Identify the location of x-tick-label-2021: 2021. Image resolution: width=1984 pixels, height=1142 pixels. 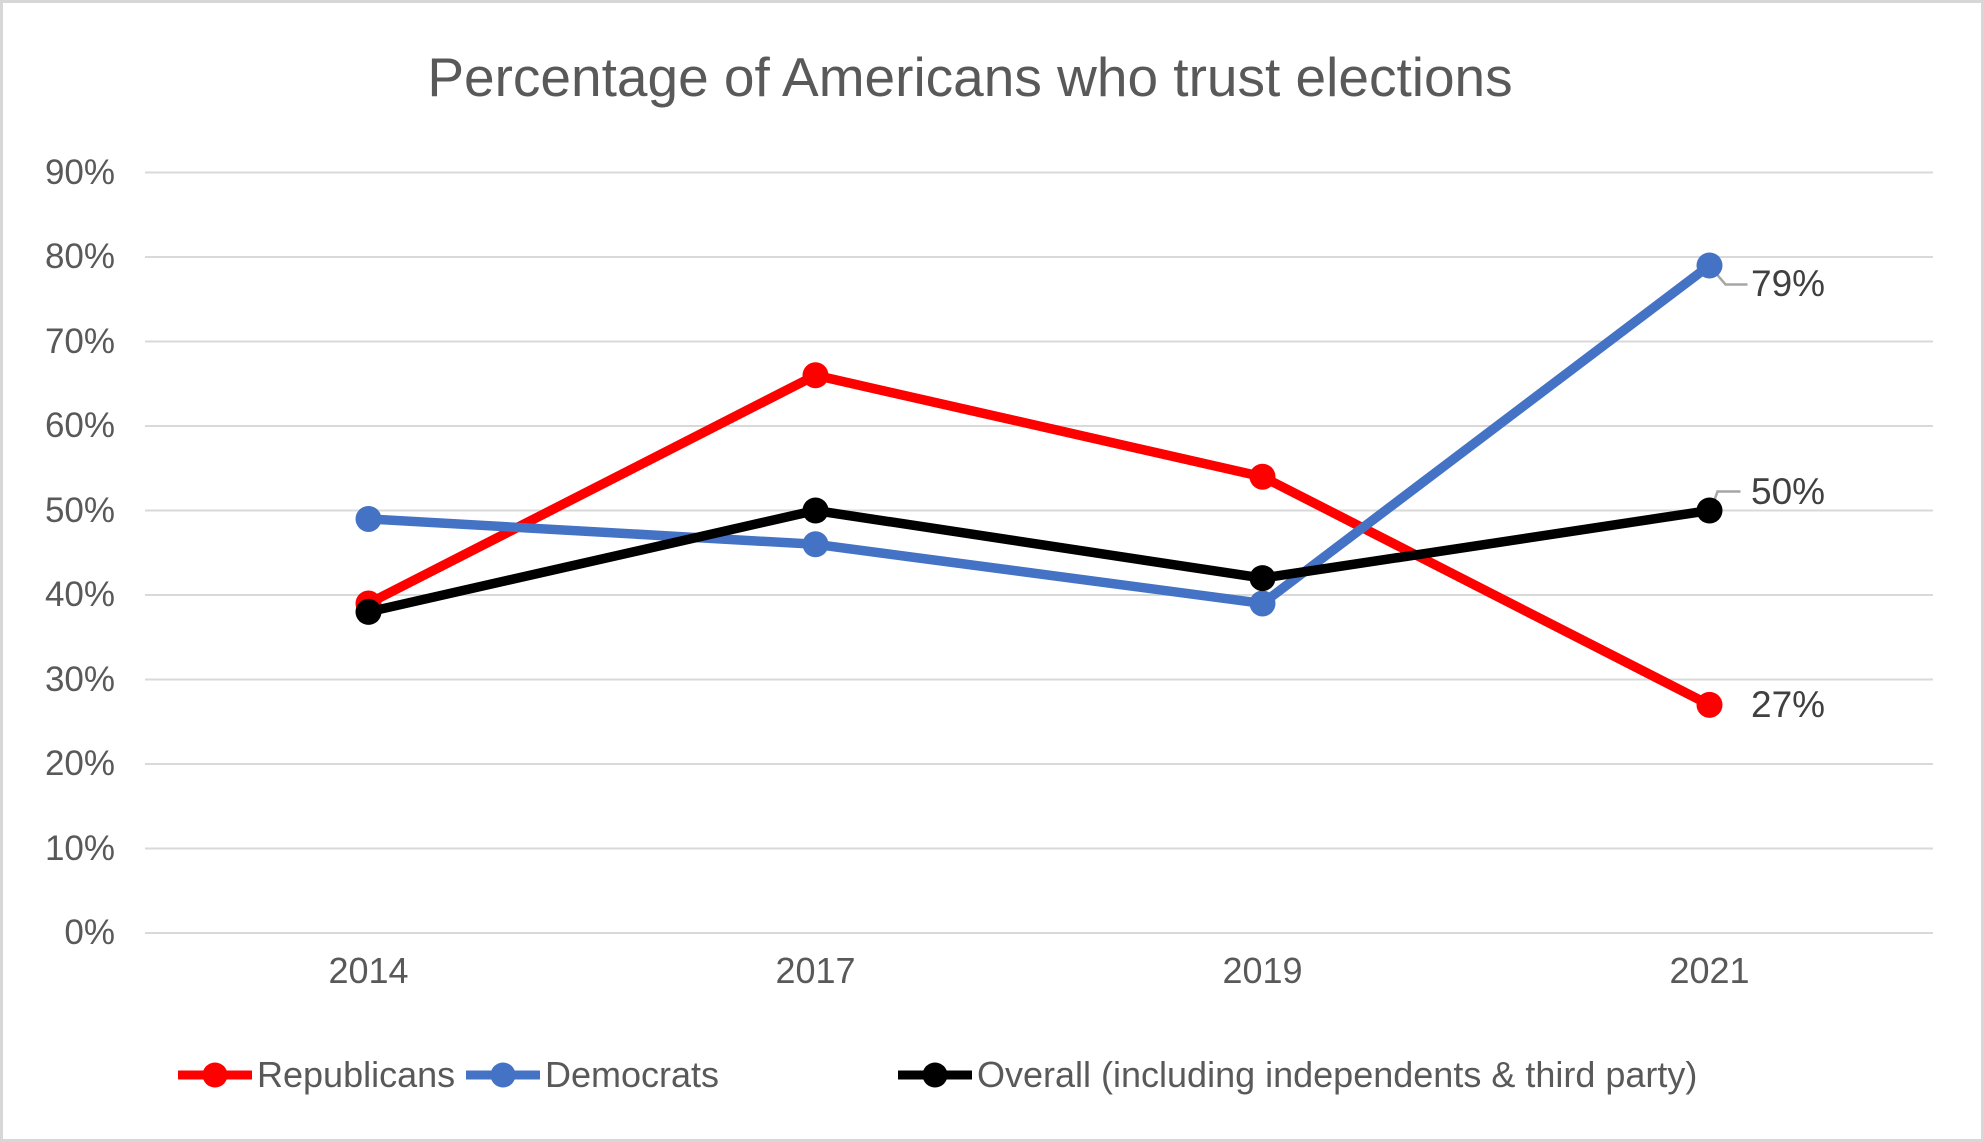
(1709, 970).